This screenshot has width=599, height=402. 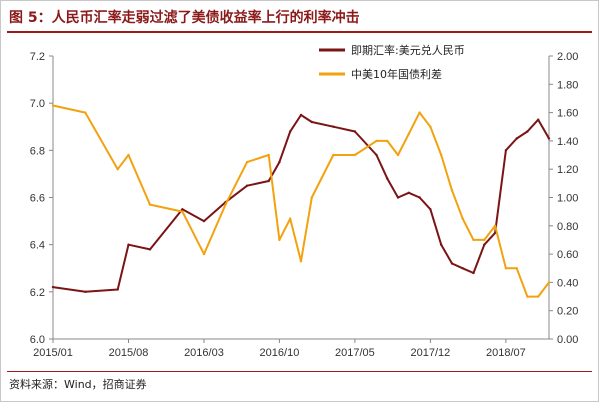 What do you see at coordinates (355, 353) in the screenshot?
I see `x-tick-label: 2017/05` at bounding box center [355, 353].